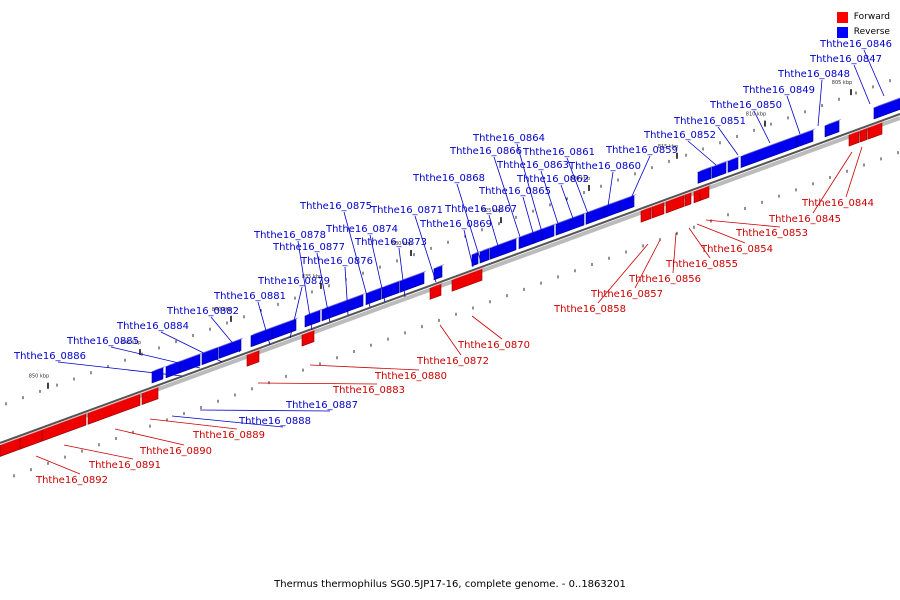 Image resolution: width=900 pixels, height=600 pixels. What do you see at coordinates (289, 235) in the screenshot?
I see `reverse-gene-label: Ththe16_0878` at bounding box center [289, 235].